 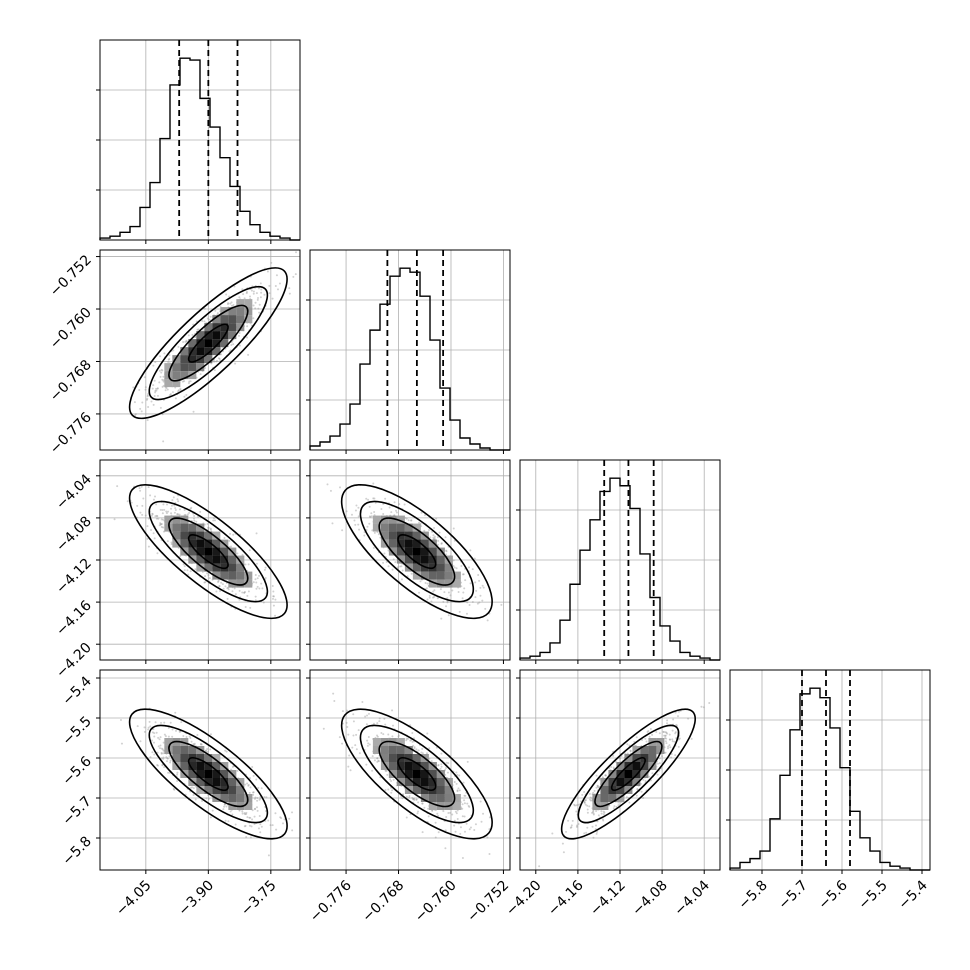 I want to click on hist-panel-p2, so click(x=618, y=561).